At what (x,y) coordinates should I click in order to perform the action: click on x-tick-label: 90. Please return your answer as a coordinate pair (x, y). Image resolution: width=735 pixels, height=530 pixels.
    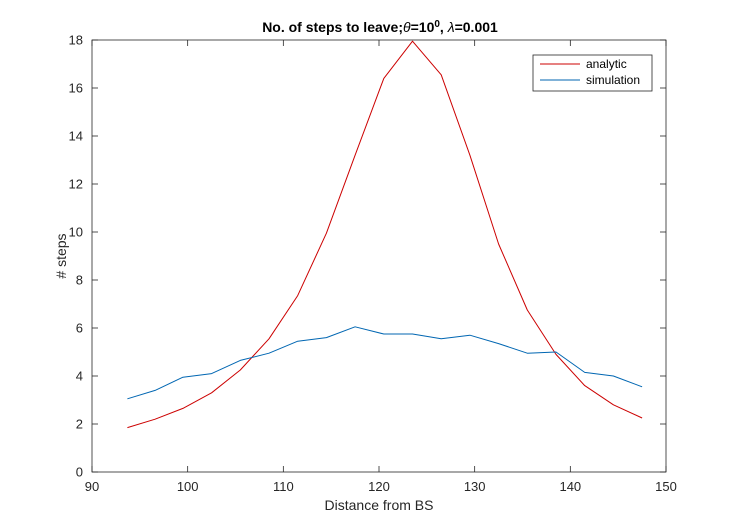
    Looking at the image, I should click on (92, 486).